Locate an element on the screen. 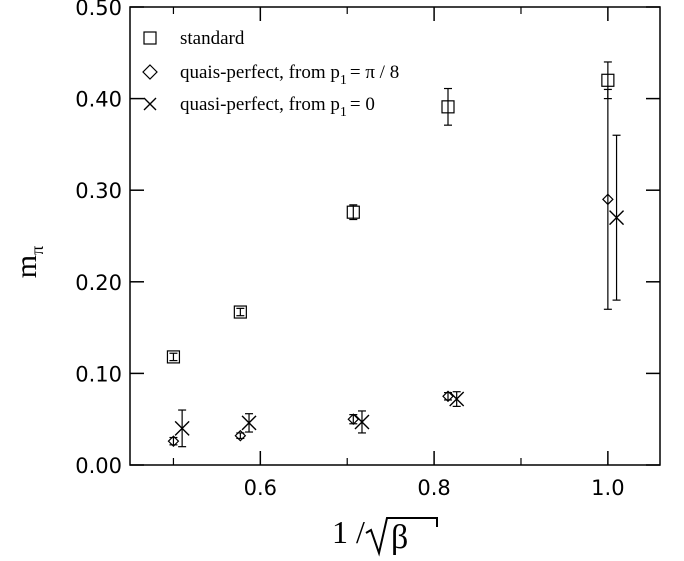 This screenshot has width=684, height=561. legend-entry-name: standard is located at coordinates (212, 38).